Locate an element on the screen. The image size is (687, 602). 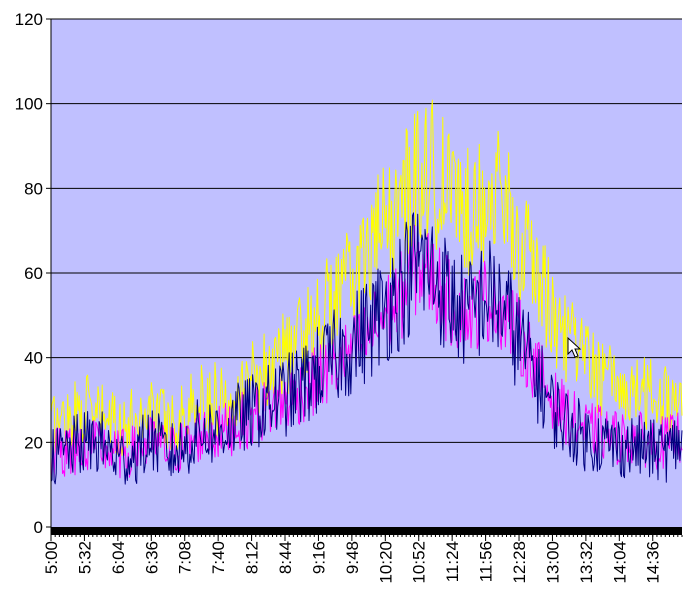
y-tick-label: 80 is located at coordinates (33, 188).